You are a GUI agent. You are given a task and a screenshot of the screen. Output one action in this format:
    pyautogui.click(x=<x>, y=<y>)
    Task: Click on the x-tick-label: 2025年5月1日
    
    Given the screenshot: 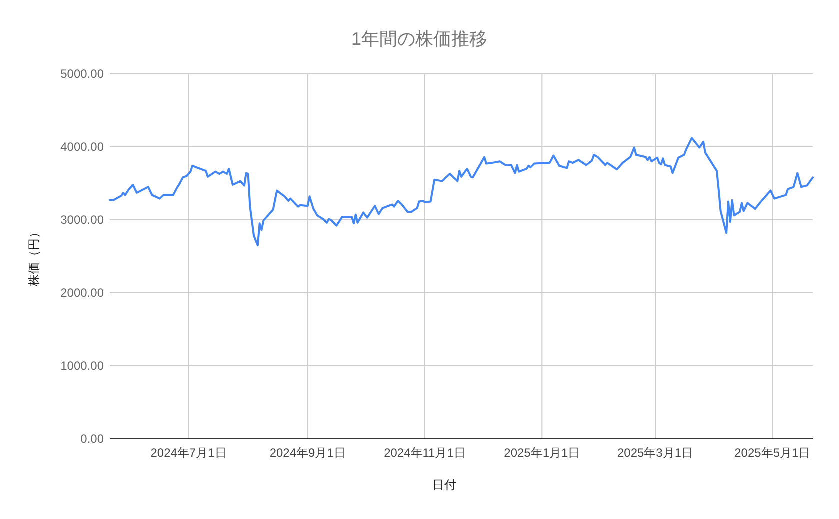 What is the action you would take?
    pyautogui.click(x=772, y=453)
    